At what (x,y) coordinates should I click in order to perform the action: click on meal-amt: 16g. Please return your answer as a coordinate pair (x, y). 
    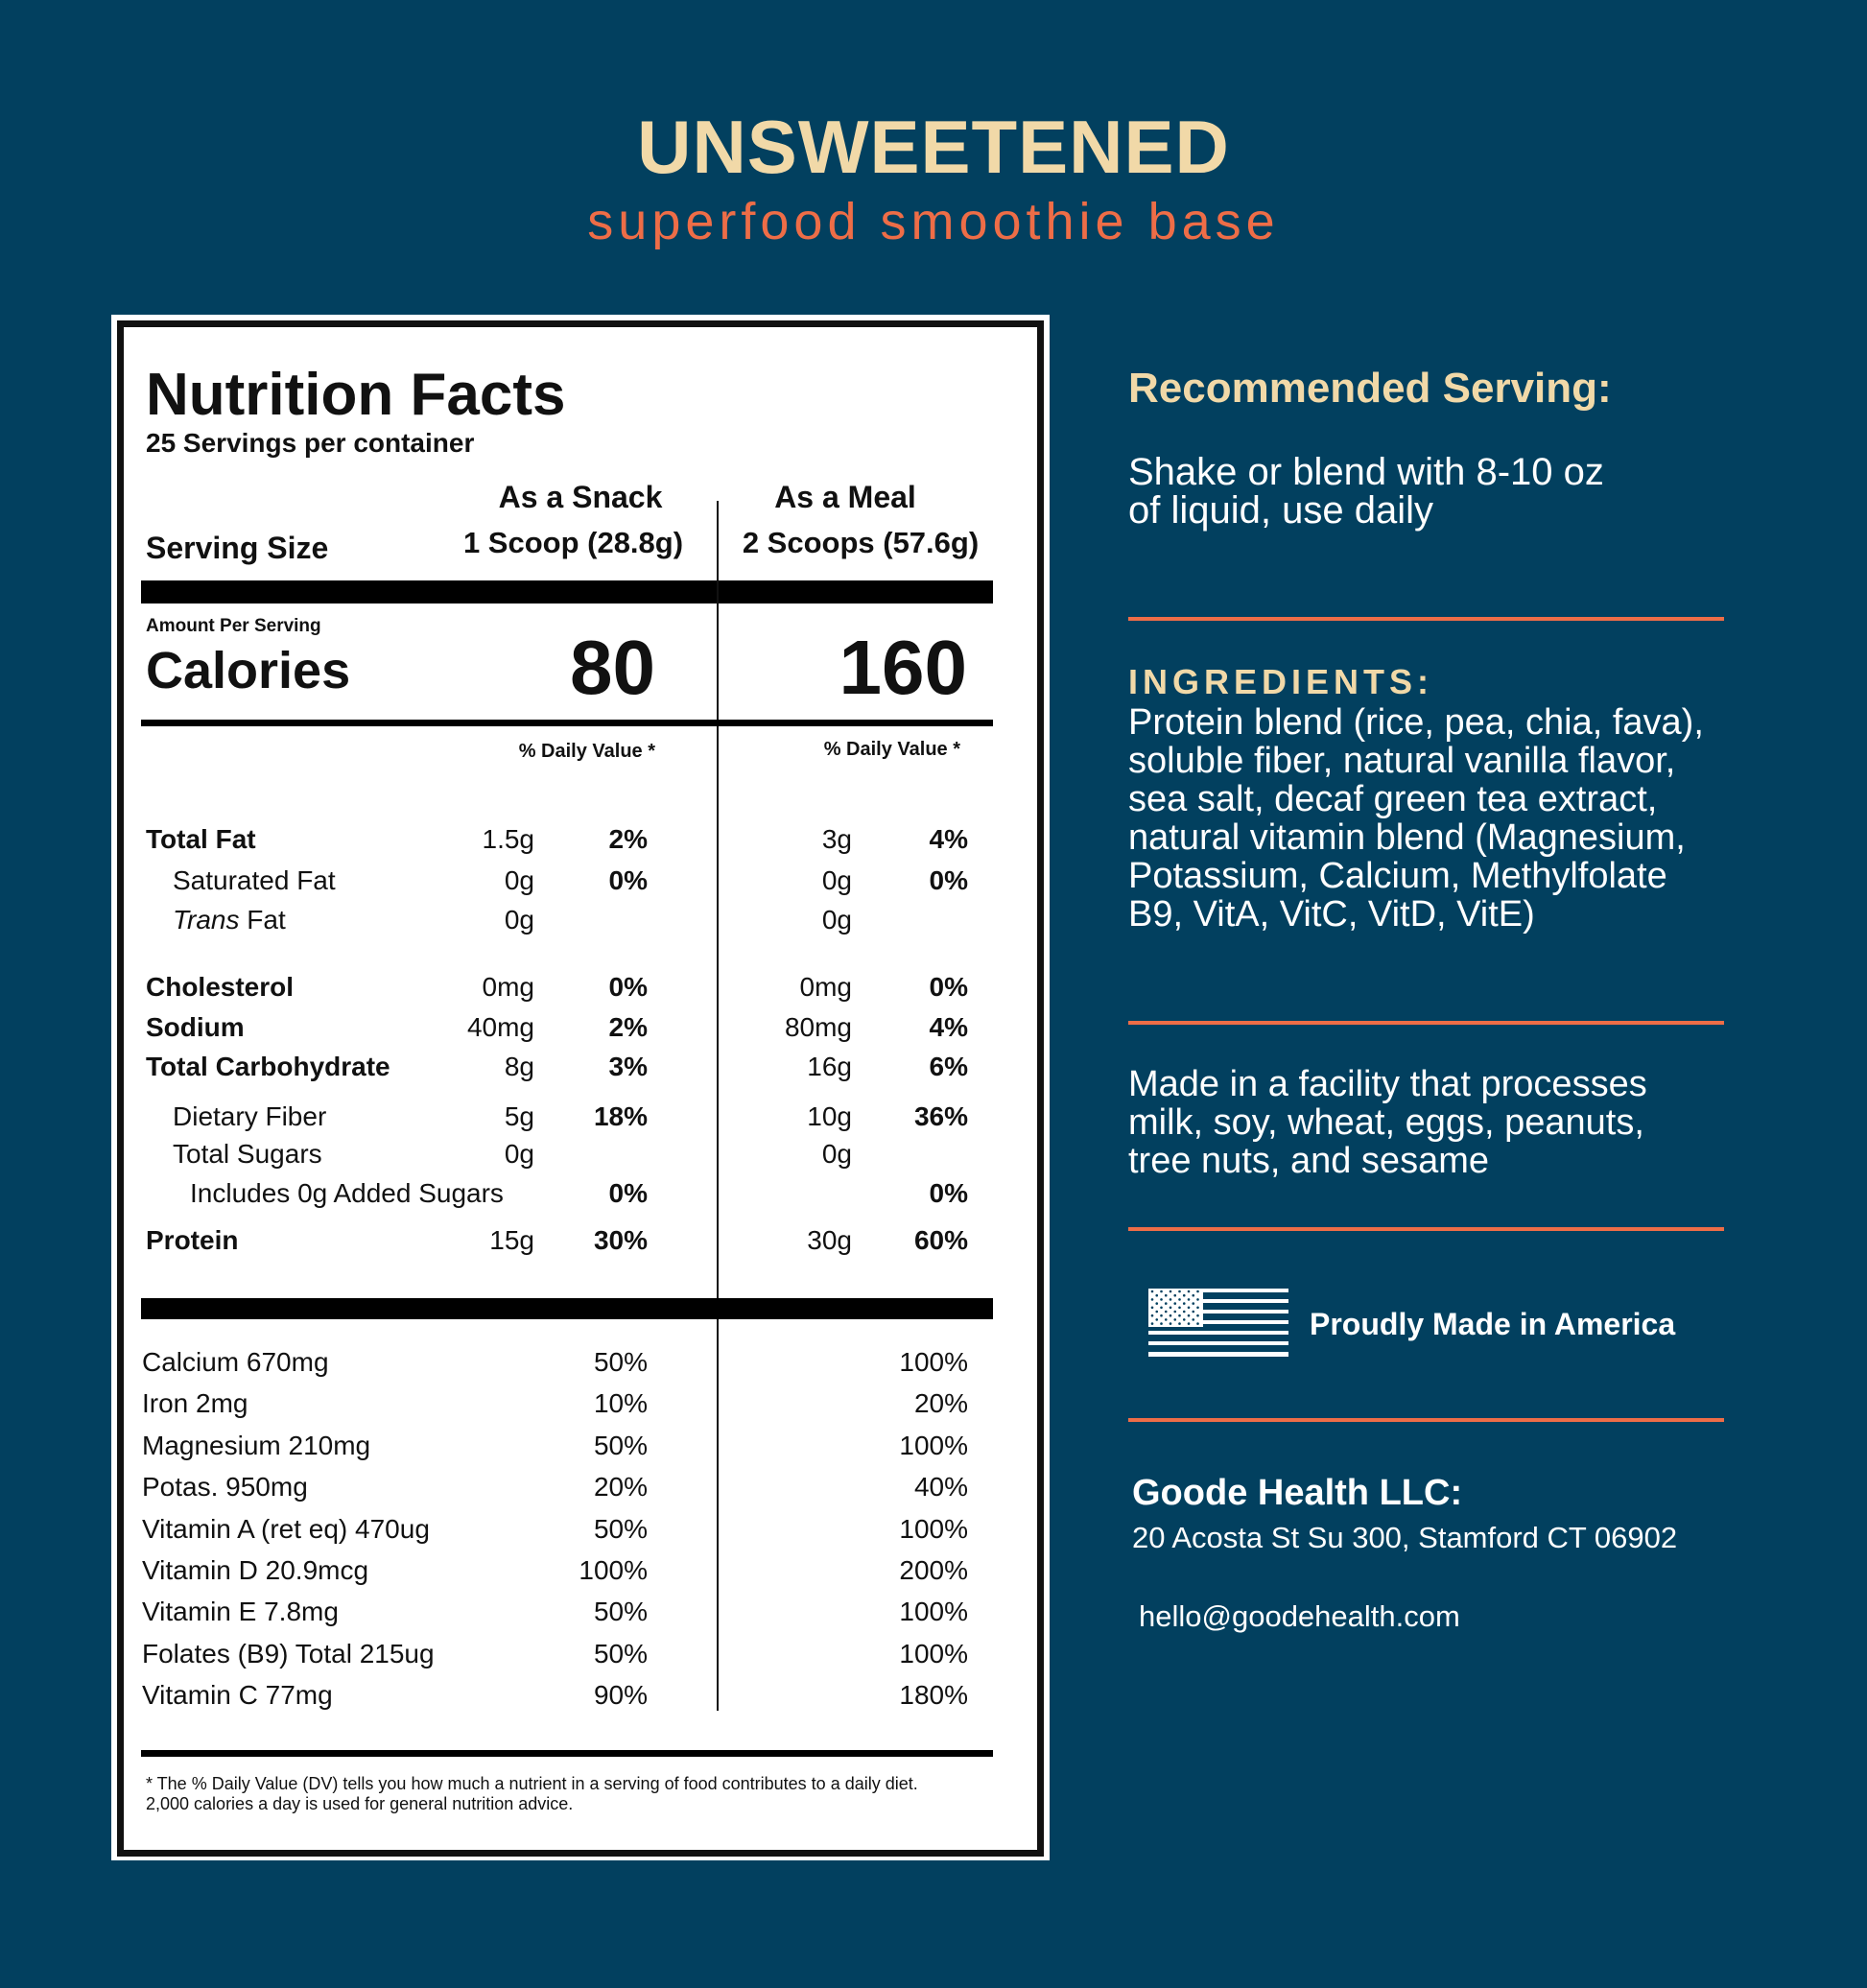
    Looking at the image, I should click on (829, 1066).